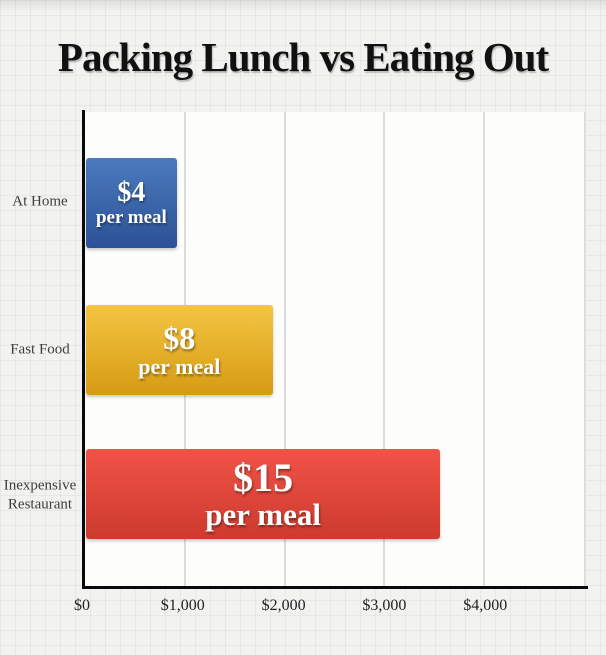 The image size is (606, 655). What do you see at coordinates (40, 349) in the screenshot?
I see `category-label: Fast Food` at bounding box center [40, 349].